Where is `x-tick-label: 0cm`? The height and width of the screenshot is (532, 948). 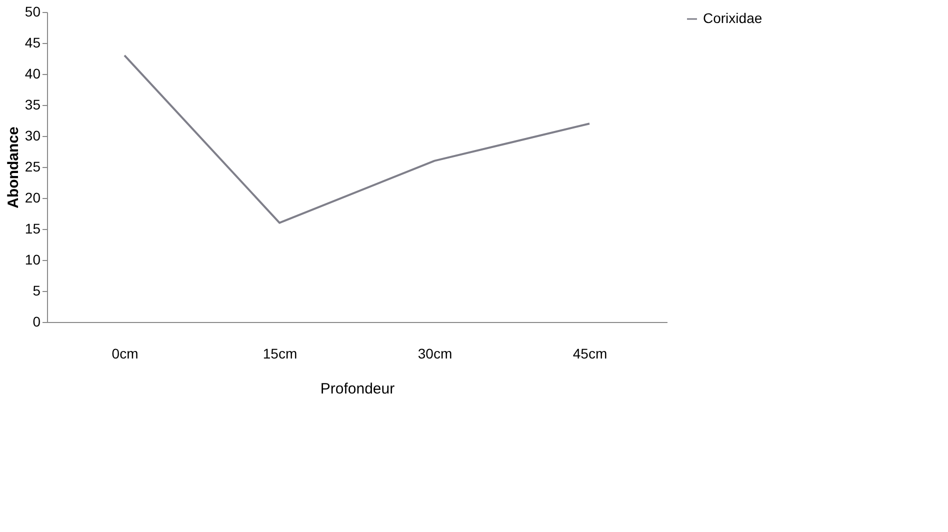
x-tick-label: 0cm is located at coordinates (125, 354).